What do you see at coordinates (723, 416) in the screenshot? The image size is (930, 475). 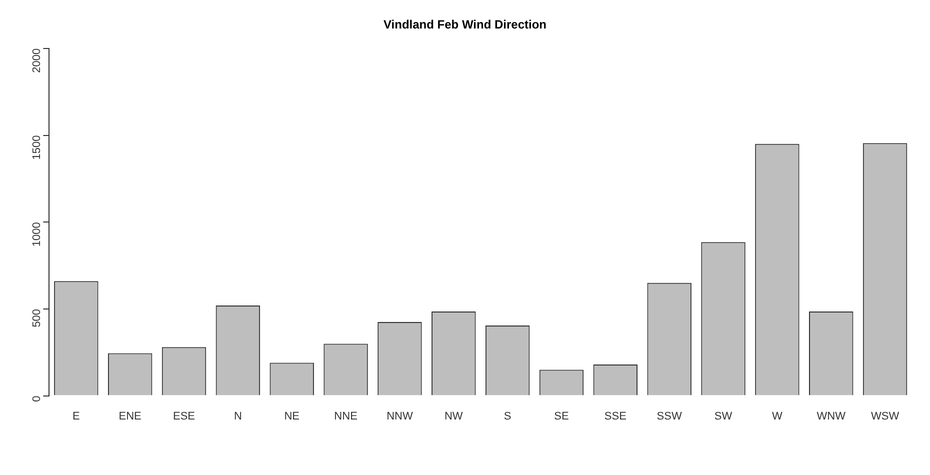 I see `x-tick-label: SW` at bounding box center [723, 416].